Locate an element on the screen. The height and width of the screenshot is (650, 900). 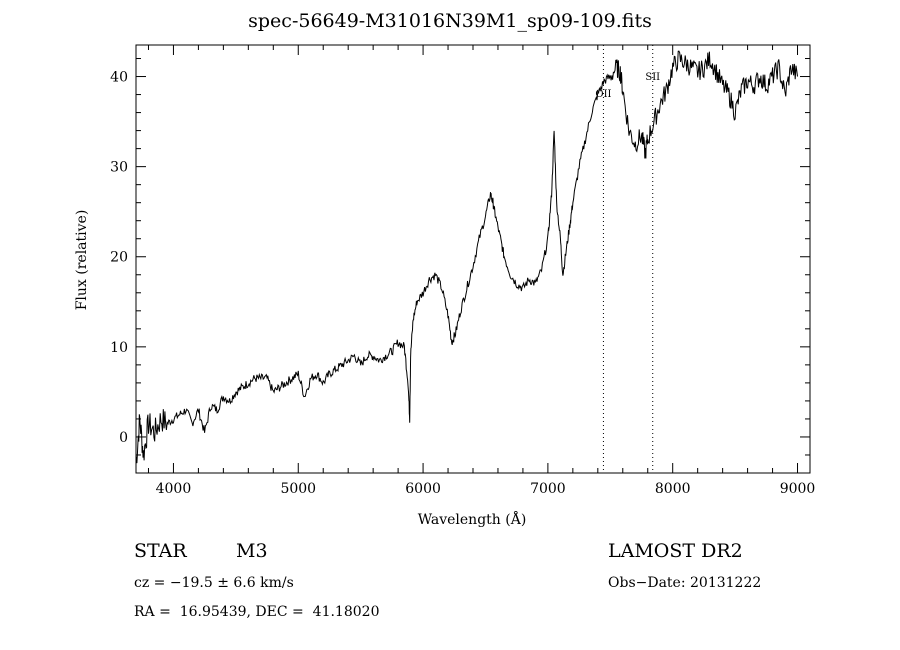
y-tick-label: 20 is located at coordinates (119, 258).